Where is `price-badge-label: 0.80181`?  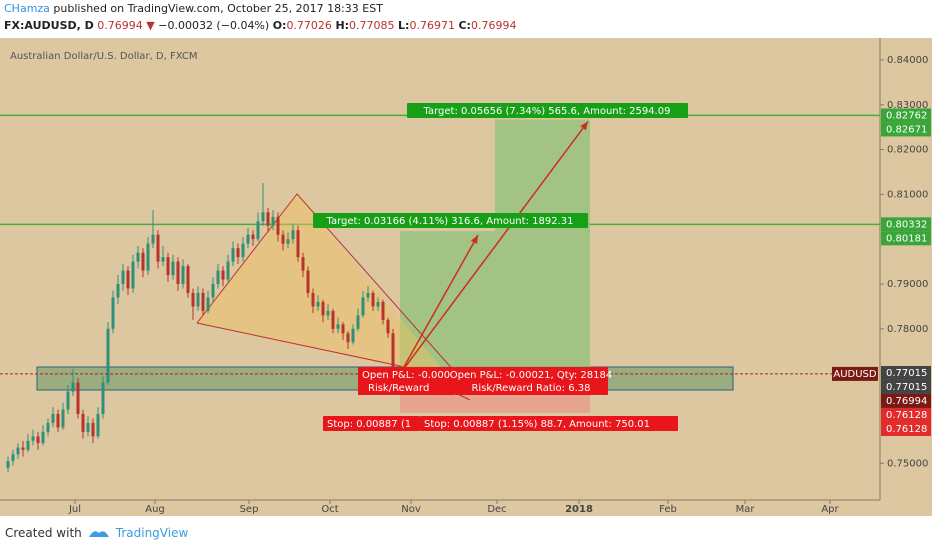 price-badge-label: 0.80181 is located at coordinates (906, 238).